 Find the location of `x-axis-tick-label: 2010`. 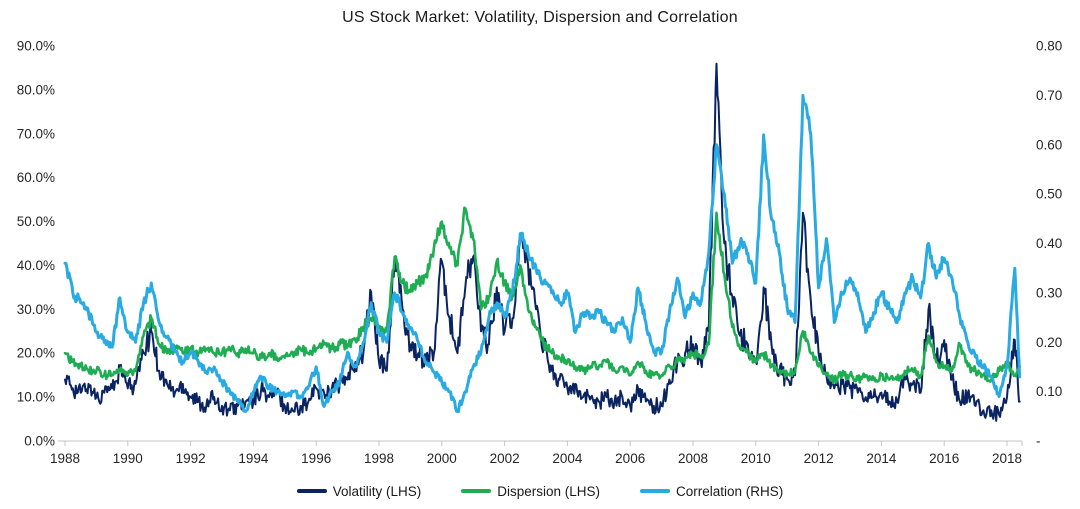

x-axis-tick-label: 2010 is located at coordinates (756, 458).